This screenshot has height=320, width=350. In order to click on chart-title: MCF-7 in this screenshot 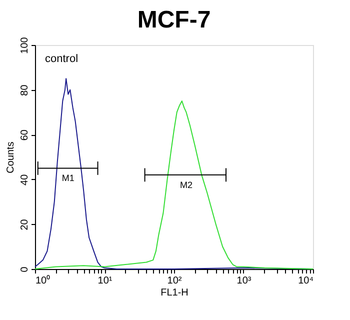, I will do `click(174, 20)`.